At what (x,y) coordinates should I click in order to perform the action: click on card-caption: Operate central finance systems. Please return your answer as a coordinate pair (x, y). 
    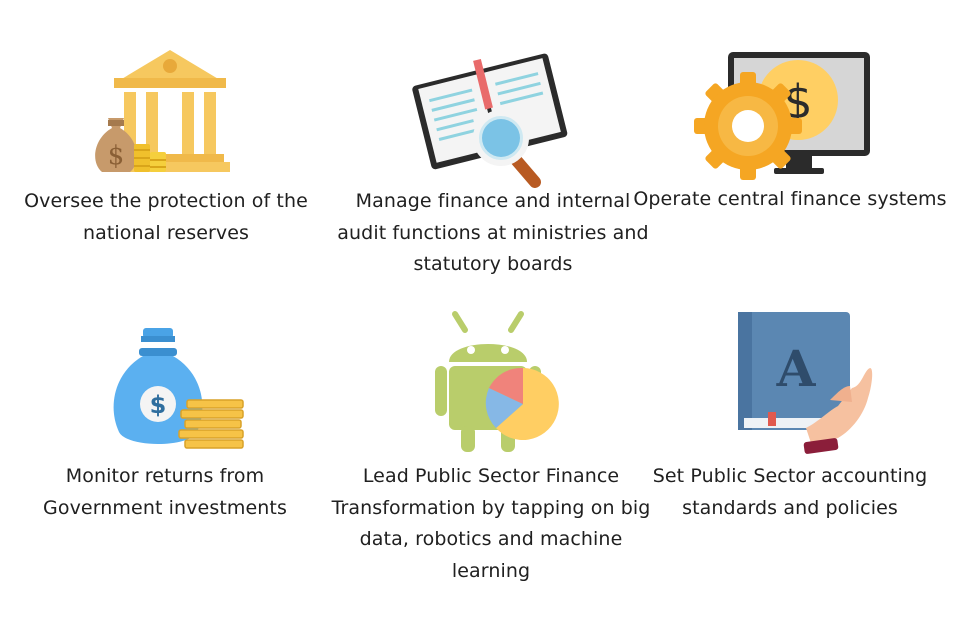
    Looking at the image, I should click on (790, 199).